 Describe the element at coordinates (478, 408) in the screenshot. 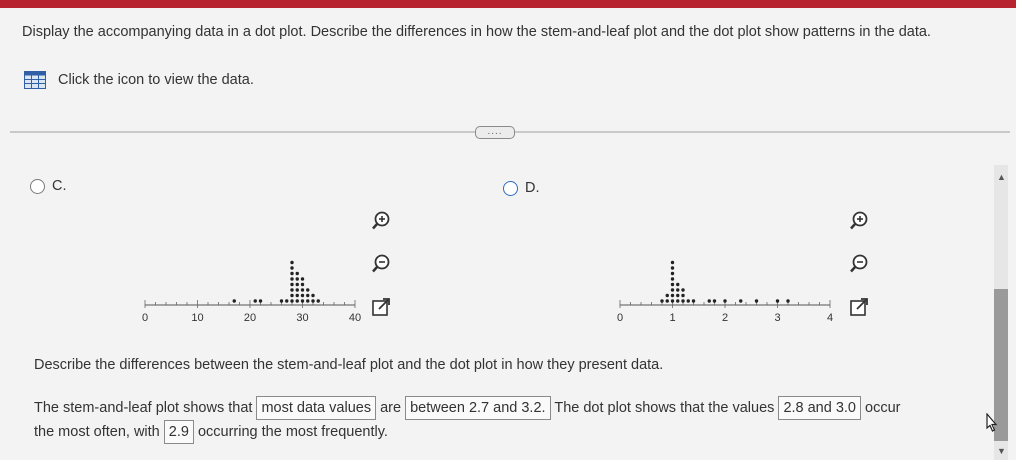

I see `answer-dropdown-2: between 2.7 and 3.2.` at that location.